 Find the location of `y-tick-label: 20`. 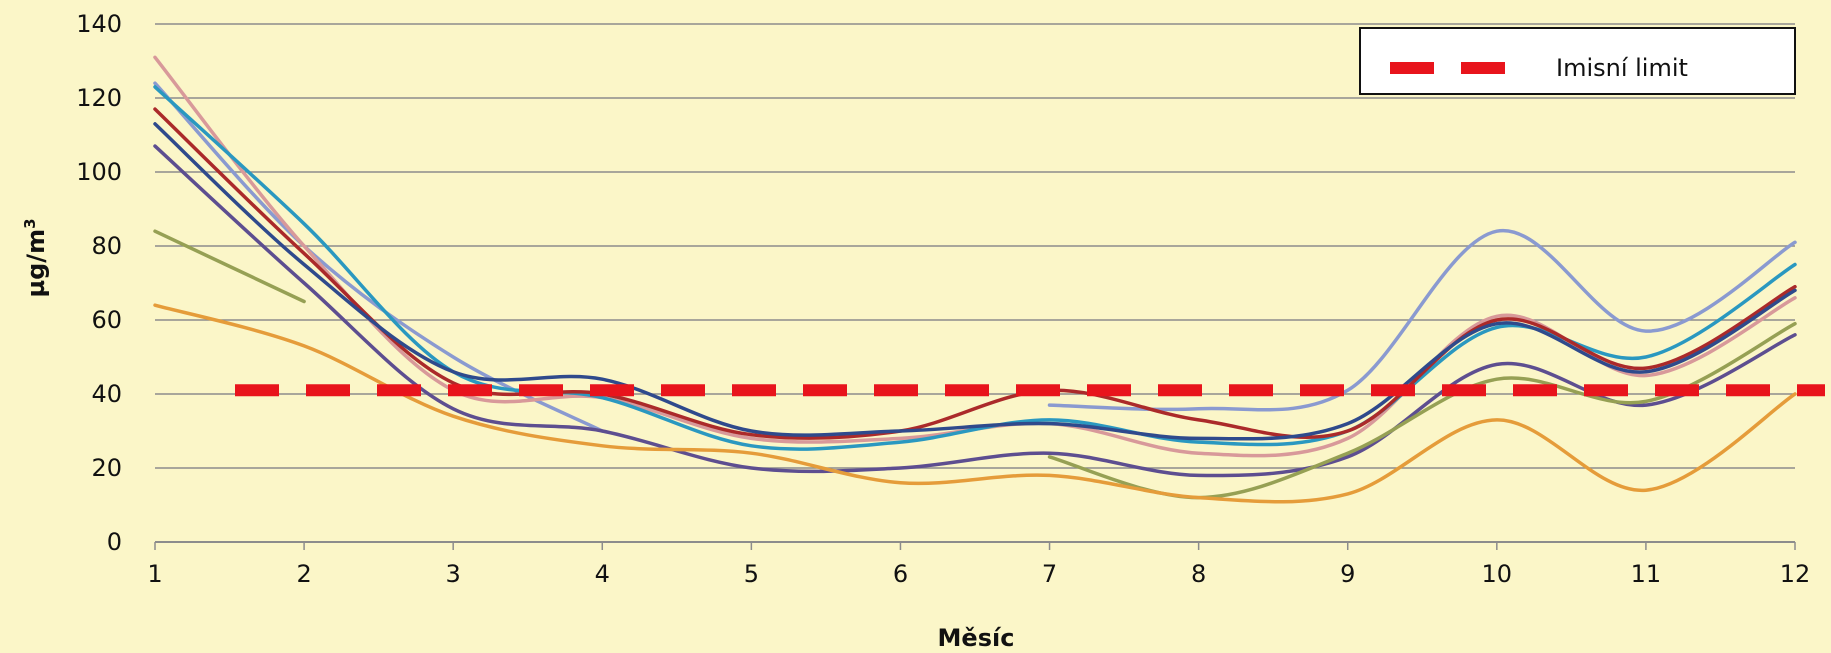

y-tick-label: 20 is located at coordinates (106, 468).